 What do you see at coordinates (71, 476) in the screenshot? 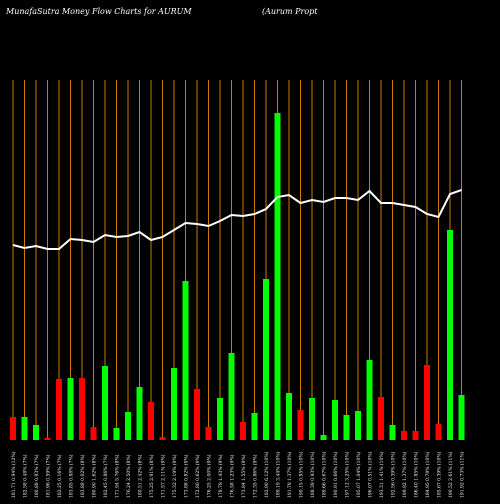
I see `x-tick-label: 183.85 0.88% (7%)` at bounding box center [71, 476].